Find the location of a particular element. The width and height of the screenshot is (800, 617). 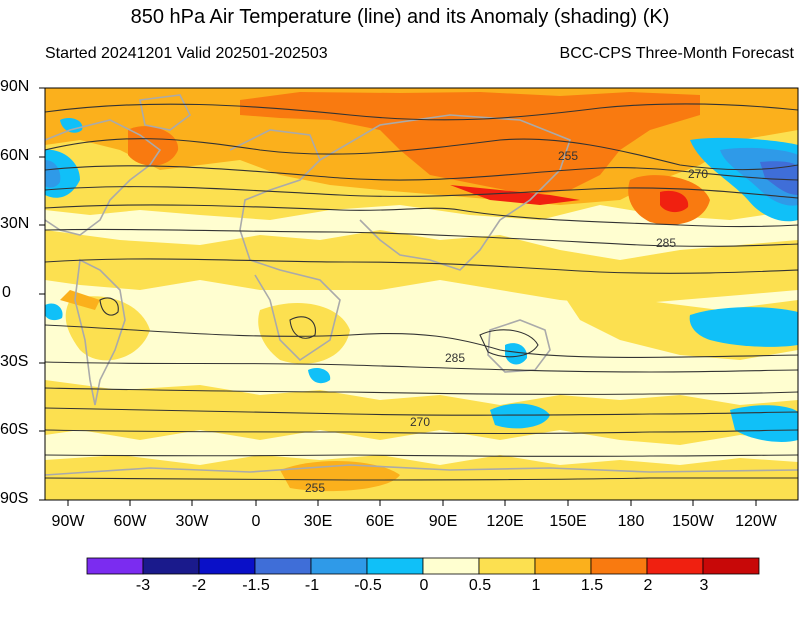

colorbar-label: -0.5 is located at coordinates (368, 585).